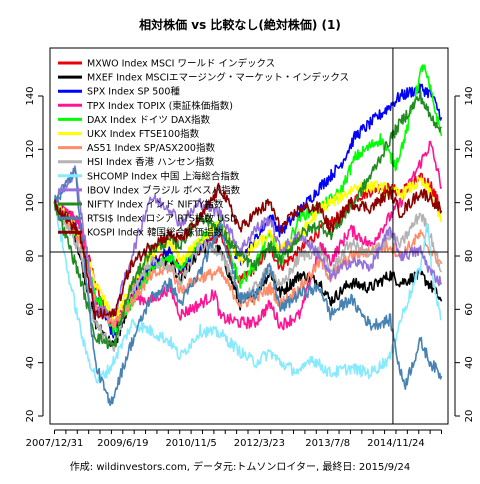  Describe the element at coordinates (30, 309) in the screenshot. I see `y-tick-label-left: 60` at that location.